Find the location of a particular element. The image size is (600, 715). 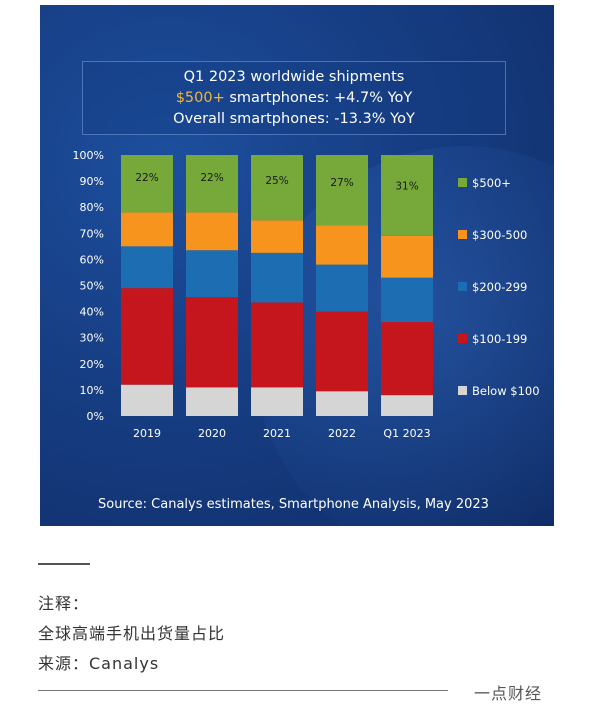

legend: $500+ $300-500 $200-299 $100-199 Below $100 is located at coordinates (499, 287).